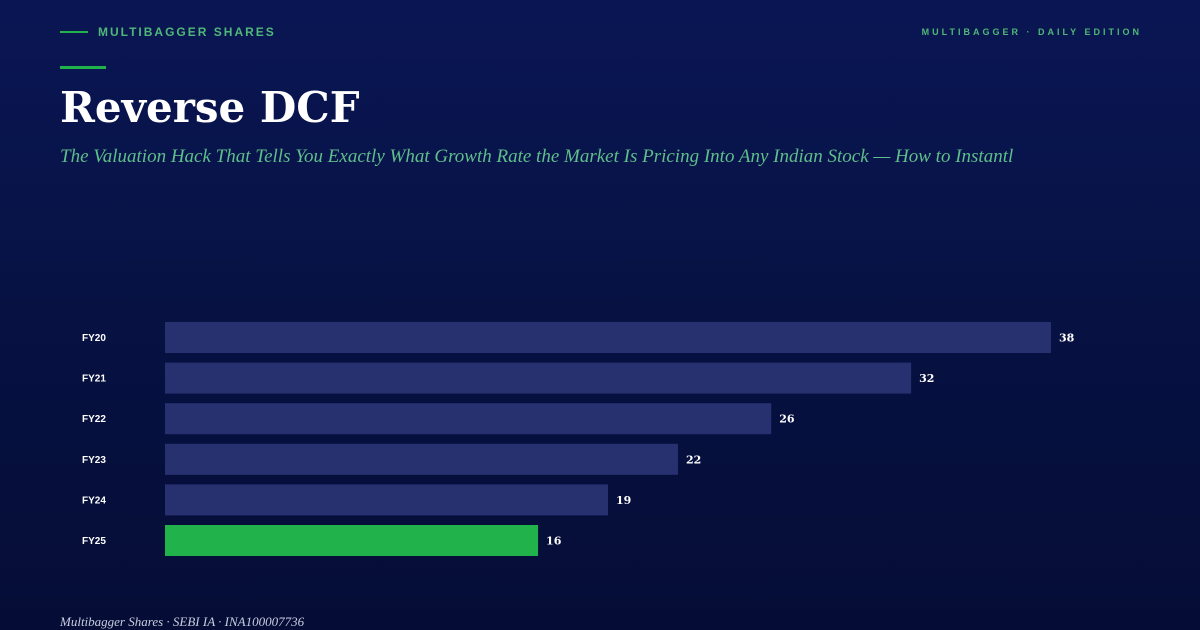 This screenshot has width=1200, height=630. What do you see at coordinates (352, 540) in the screenshot?
I see `bar-highlighted` at bounding box center [352, 540].